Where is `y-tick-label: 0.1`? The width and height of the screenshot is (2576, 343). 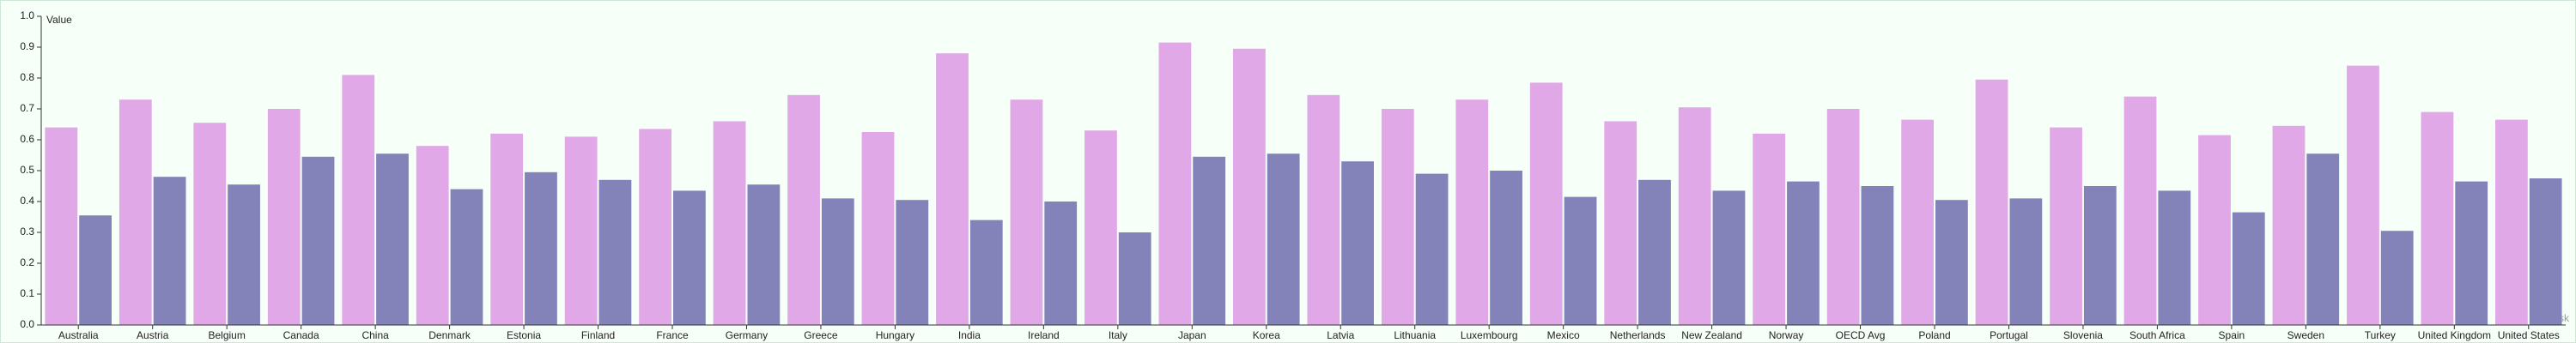
y-tick-label: 0.1 is located at coordinates (27, 293).